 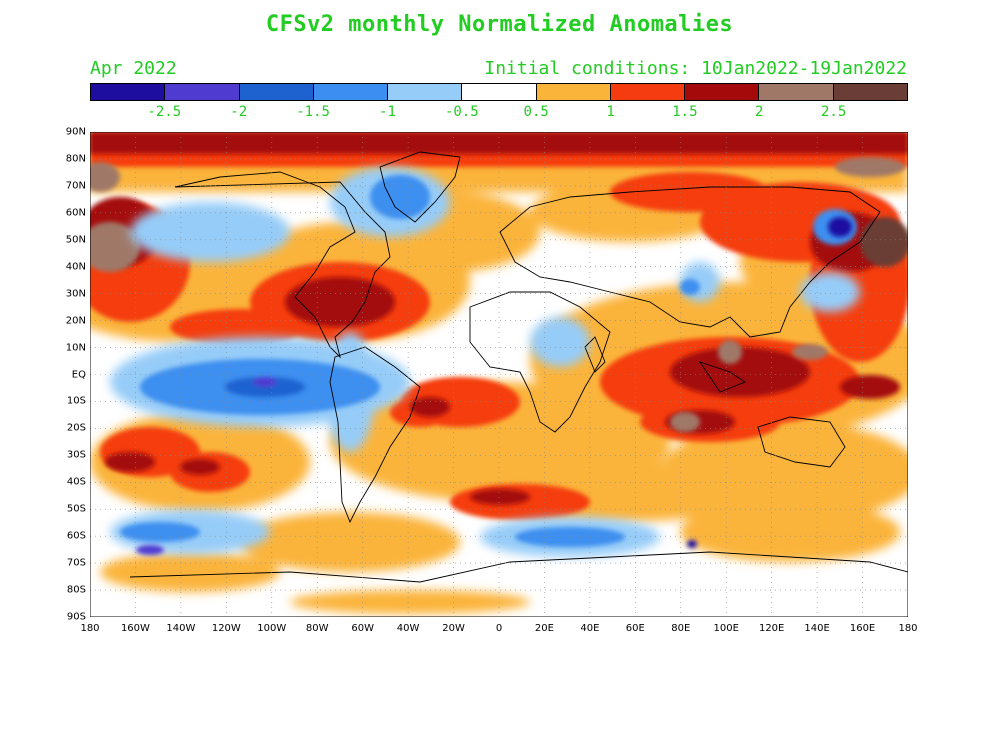 What do you see at coordinates (75, 159) in the screenshot?
I see `latitude-label: 80N` at bounding box center [75, 159].